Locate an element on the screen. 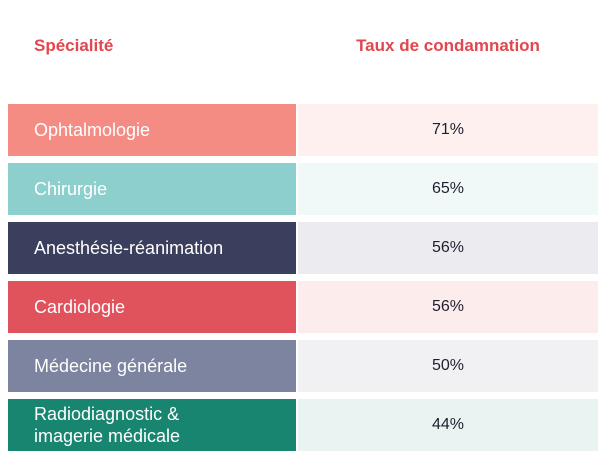  rate-value: 44% is located at coordinates (448, 425).